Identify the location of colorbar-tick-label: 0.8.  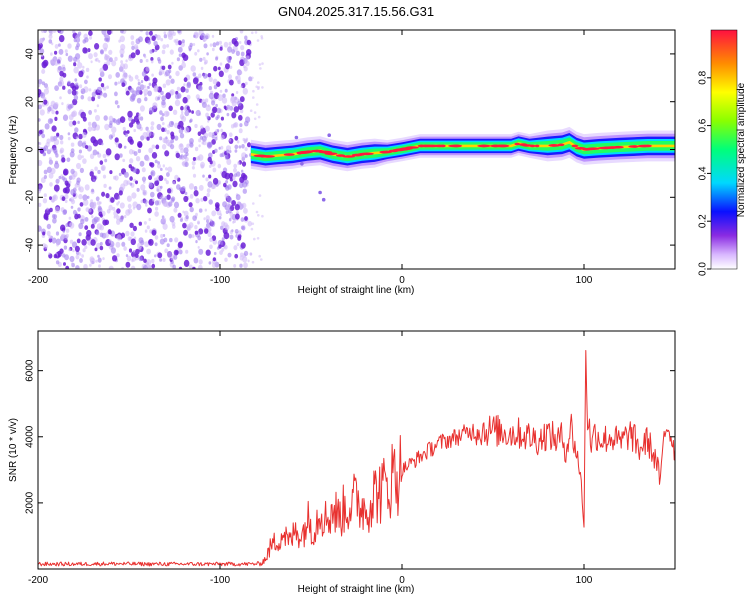
(703, 77).